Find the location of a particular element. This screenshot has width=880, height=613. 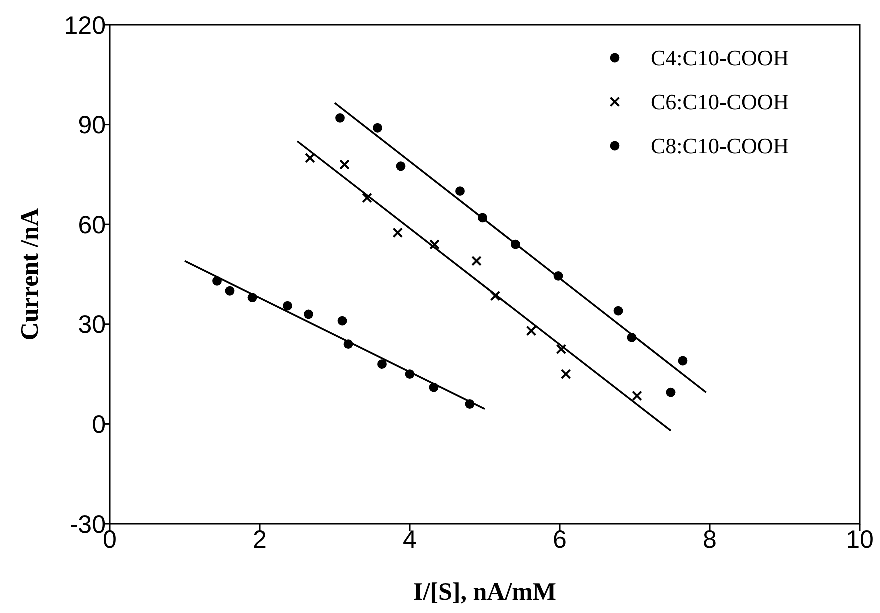

x-tick-label: 2 is located at coordinates (260, 540).